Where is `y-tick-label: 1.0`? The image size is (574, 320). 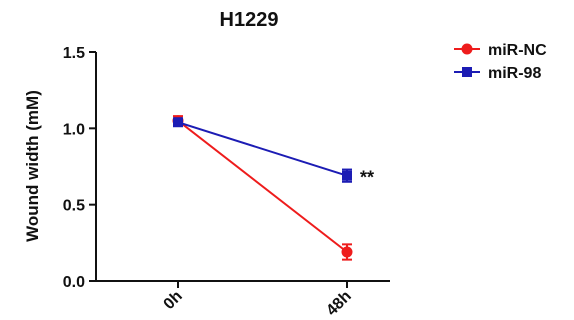 y-tick-label: 1.0 is located at coordinates (74, 129).